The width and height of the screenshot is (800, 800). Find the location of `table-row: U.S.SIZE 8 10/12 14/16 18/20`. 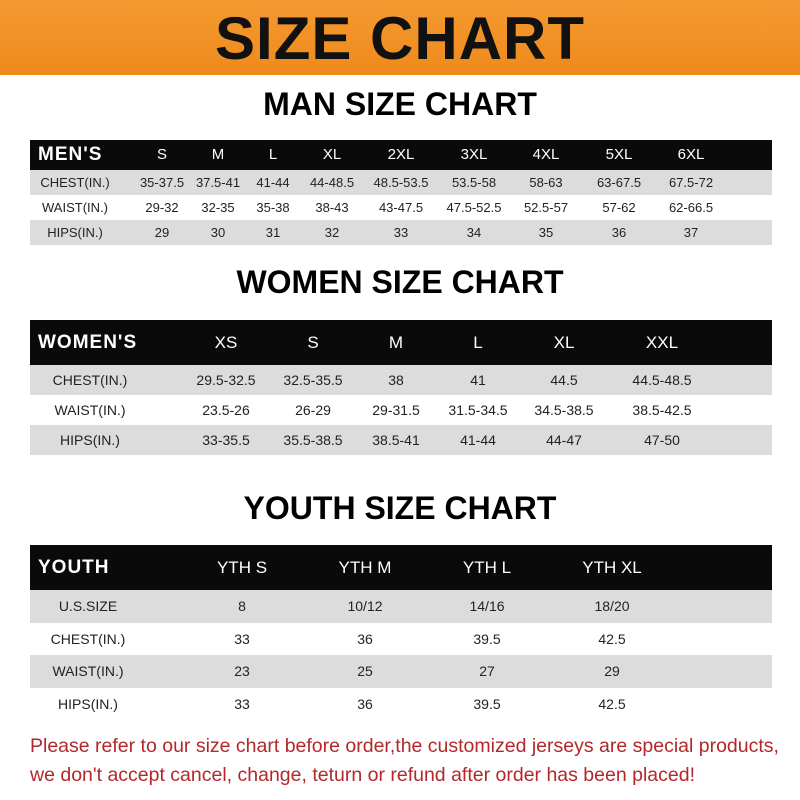

table-row: U.S.SIZE 8 10/12 14/16 18/20 is located at coordinates (401, 606).